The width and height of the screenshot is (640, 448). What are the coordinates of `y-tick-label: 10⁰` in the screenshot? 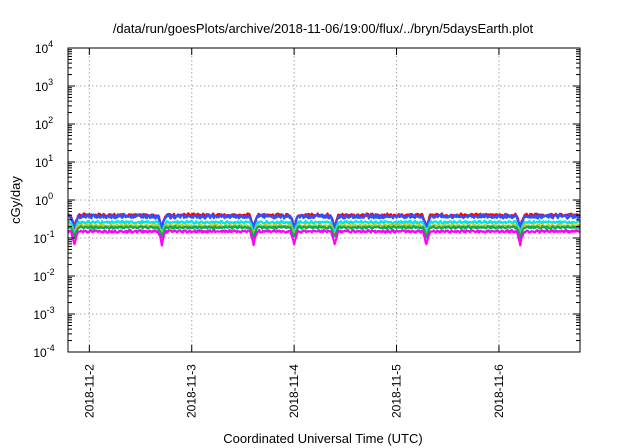 It's located at (44, 199).